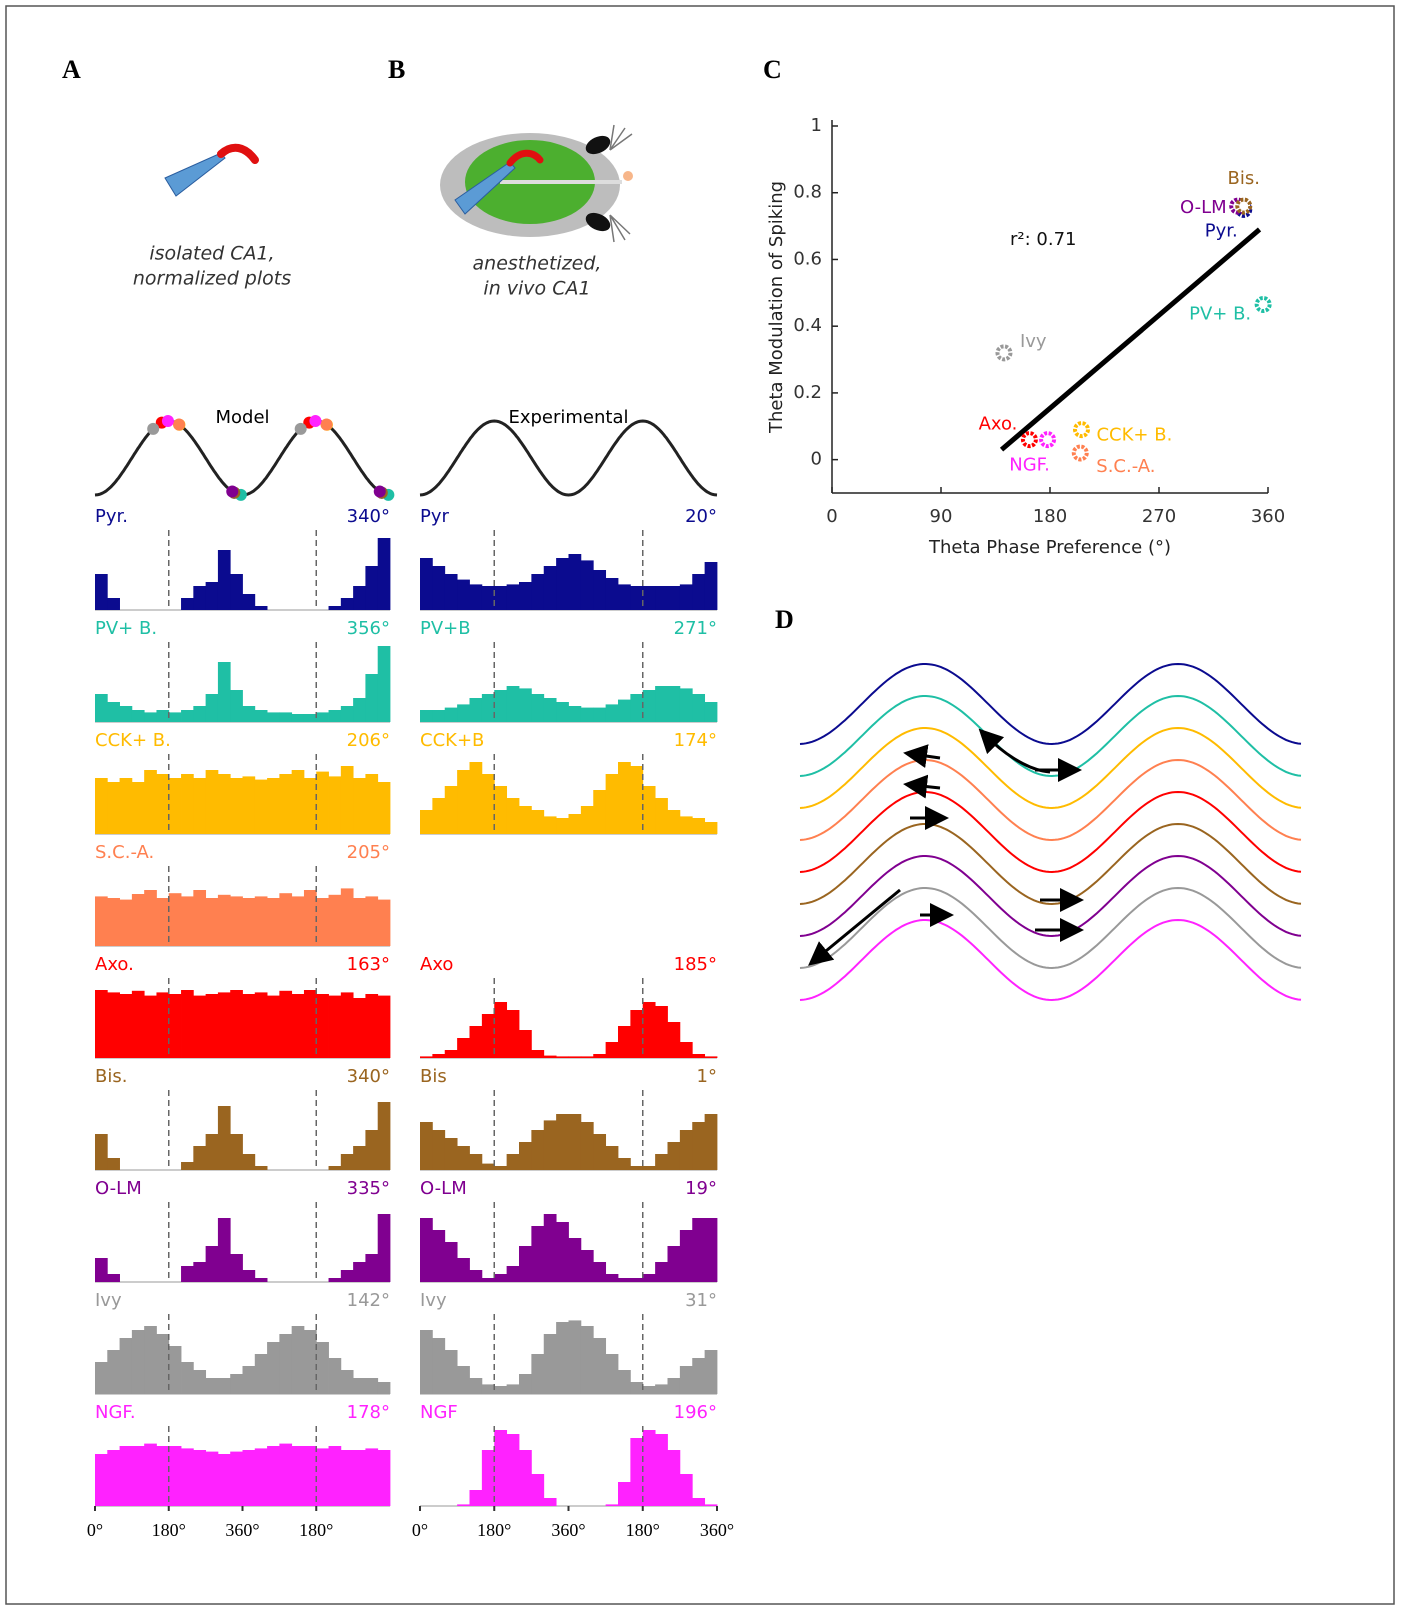  What do you see at coordinates (195, 174) in the screenshot?
I see `pipette` at bounding box center [195, 174].